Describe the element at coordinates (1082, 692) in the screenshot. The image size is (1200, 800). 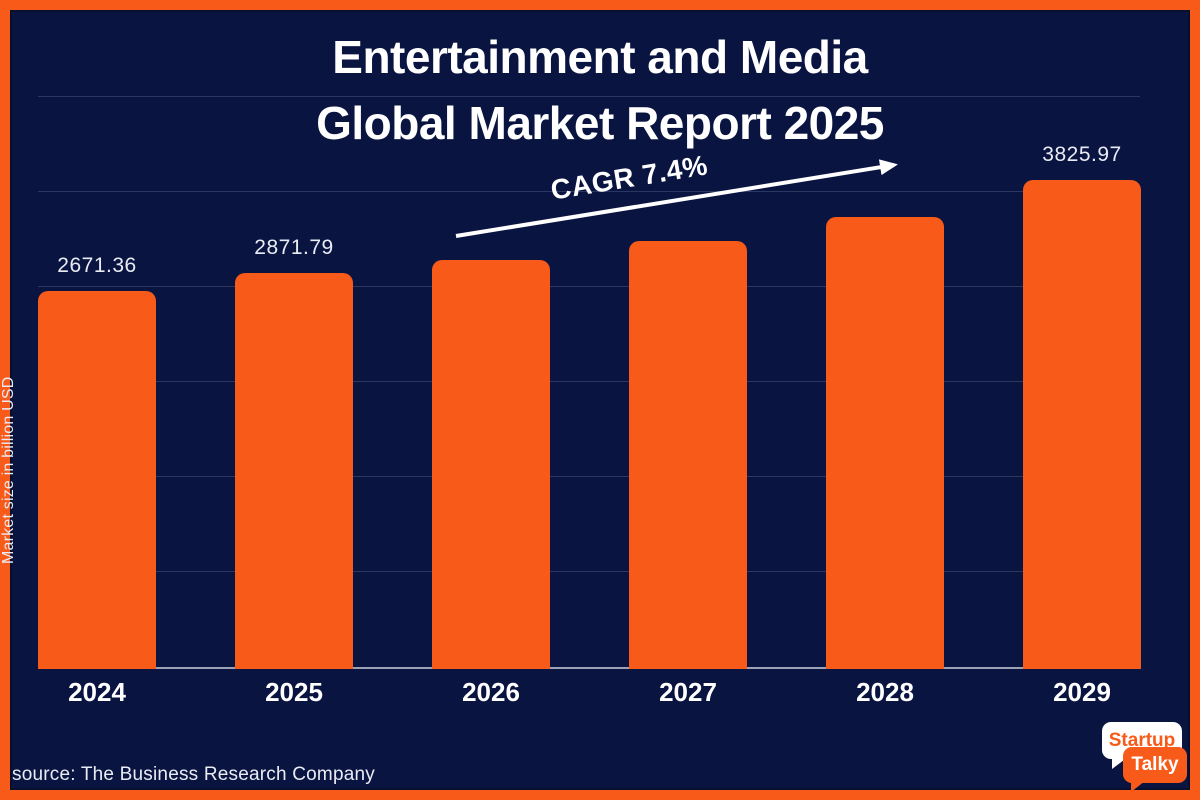
I see `x-axis-label-2029: 2029` at that location.